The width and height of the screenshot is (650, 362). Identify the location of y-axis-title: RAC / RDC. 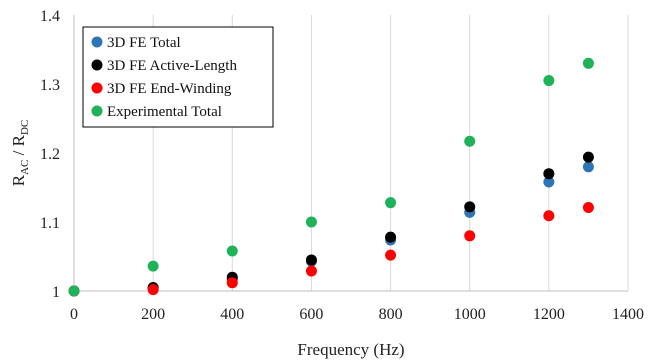
(20, 153).